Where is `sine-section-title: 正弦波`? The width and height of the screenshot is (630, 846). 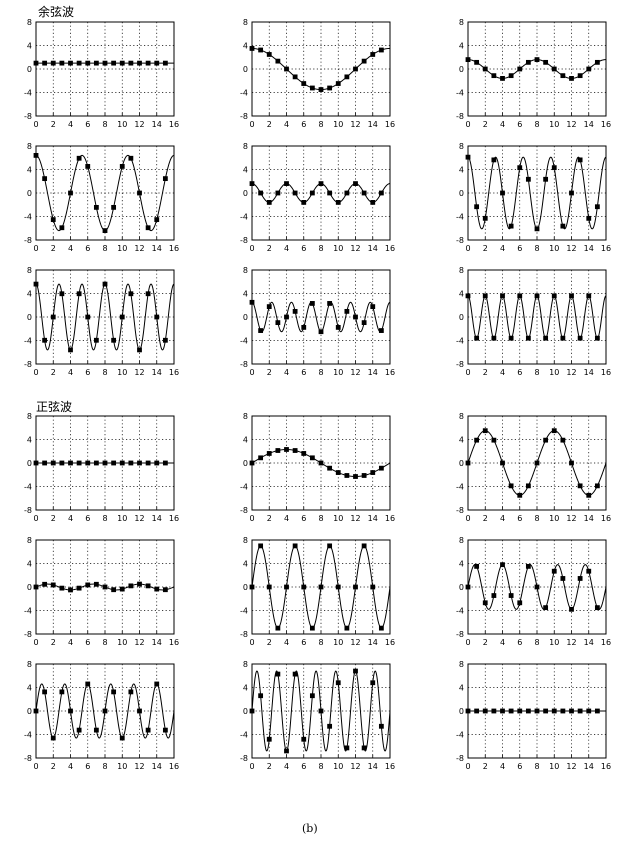 sine-section-title: 正弦波 is located at coordinates (54, 407).